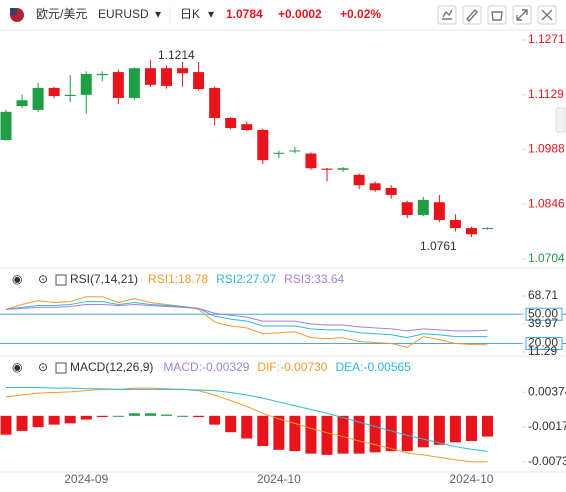 This screenshot has height=492, width=566. I want to click on y-tick-label: 11.29, so click(542, 351).